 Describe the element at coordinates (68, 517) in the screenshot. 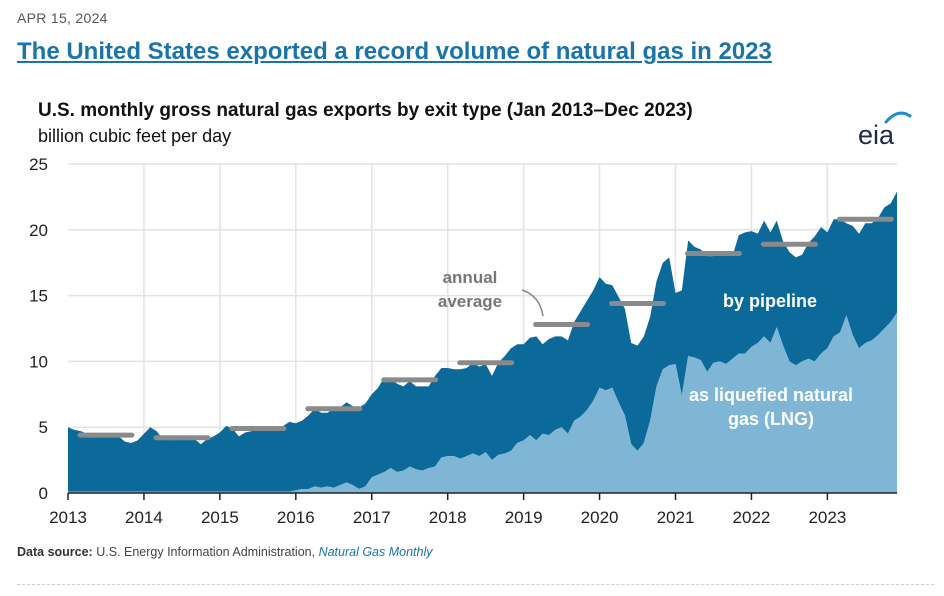

I see `x-tick-label-2013: 2013` at that location.